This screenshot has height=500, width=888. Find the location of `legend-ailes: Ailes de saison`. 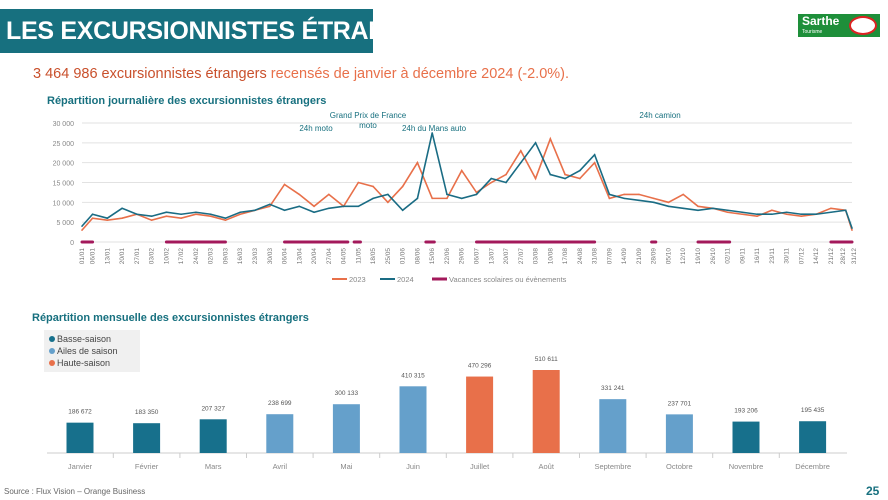

legend-ailes: Ailes de saison is located at coordinates (94, 351).